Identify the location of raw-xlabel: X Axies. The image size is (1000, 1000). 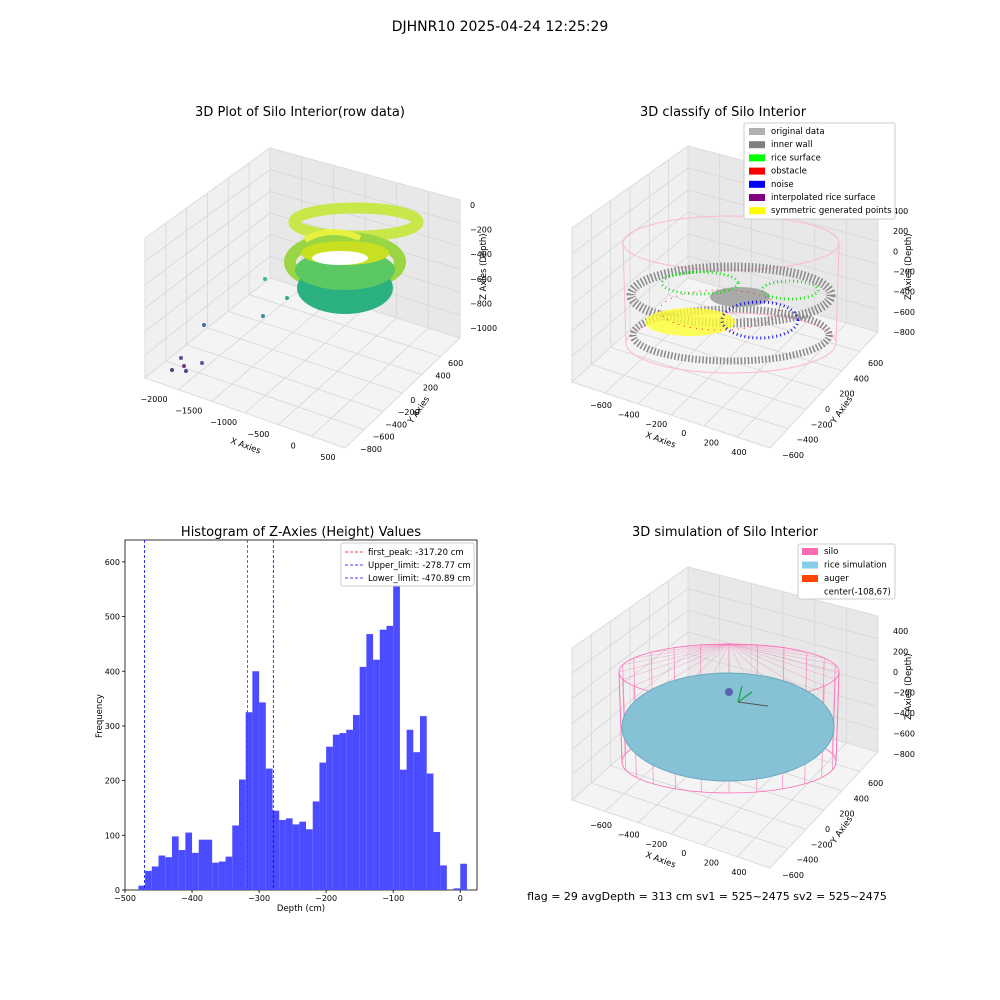
(245, 446).